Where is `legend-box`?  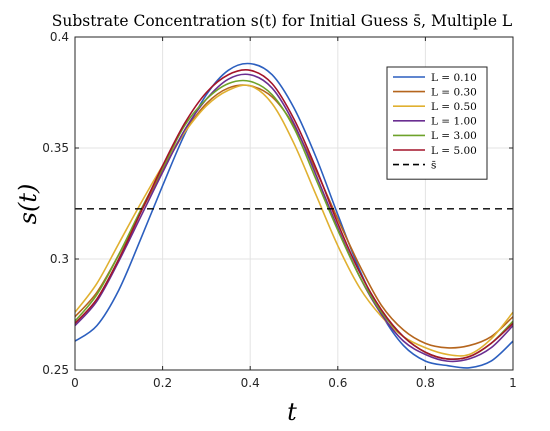 legend-box is located at coordinates (437, 123).